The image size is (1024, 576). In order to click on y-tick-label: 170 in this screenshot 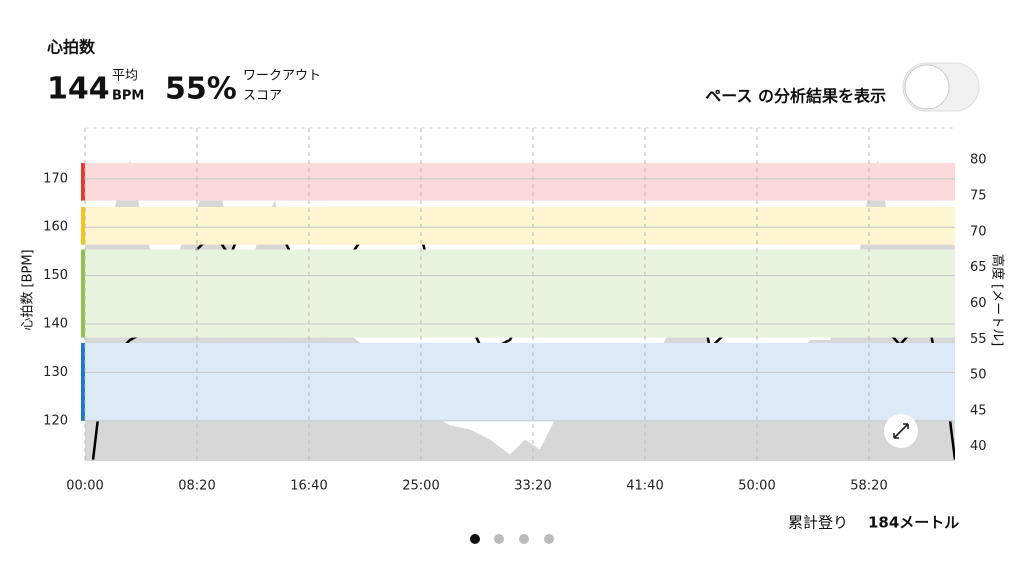, I will do `click(55, 178)`.